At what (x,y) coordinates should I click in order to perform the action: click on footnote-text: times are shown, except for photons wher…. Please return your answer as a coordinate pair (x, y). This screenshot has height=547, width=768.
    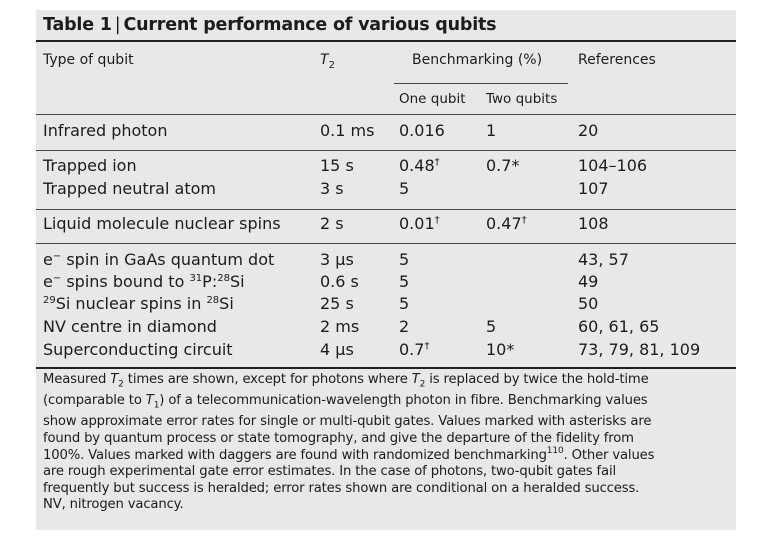
    Looking at the image, I should click on (267, 379).